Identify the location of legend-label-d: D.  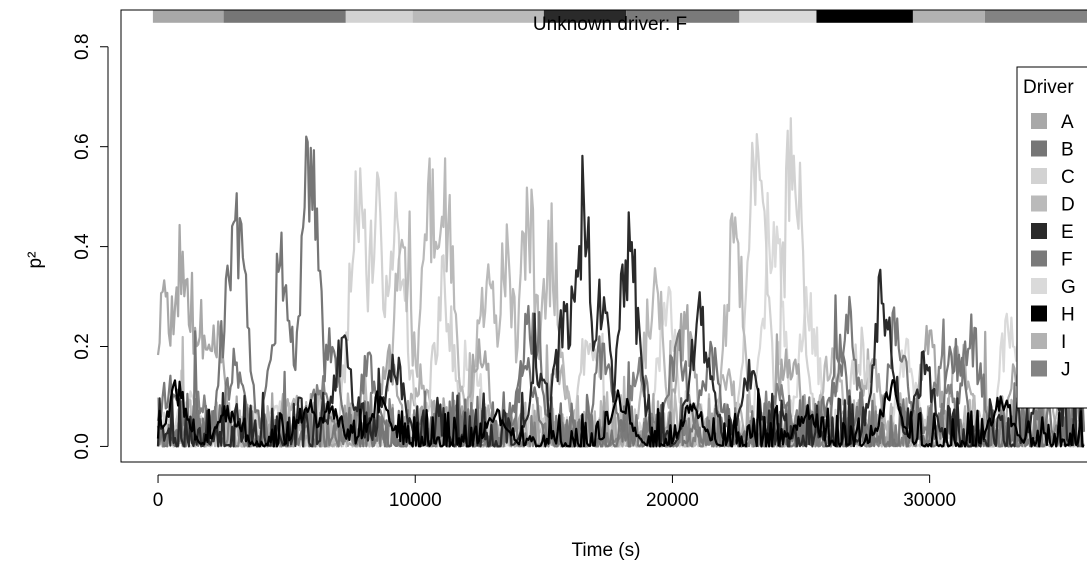
(1068, 205).